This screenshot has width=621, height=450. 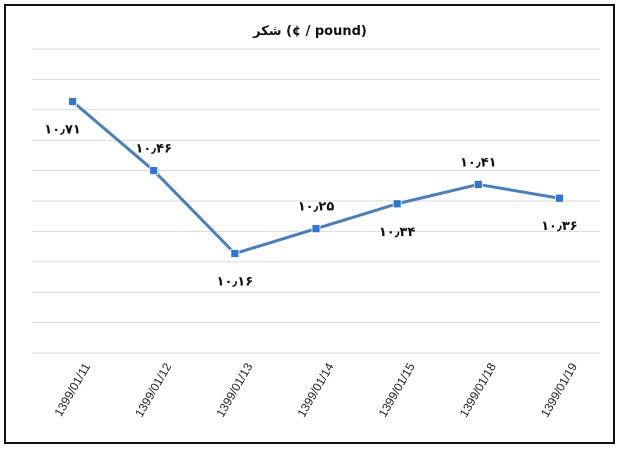 I want to click on data-label: ۱۰٫۷۱, so click(x=62, y=130).